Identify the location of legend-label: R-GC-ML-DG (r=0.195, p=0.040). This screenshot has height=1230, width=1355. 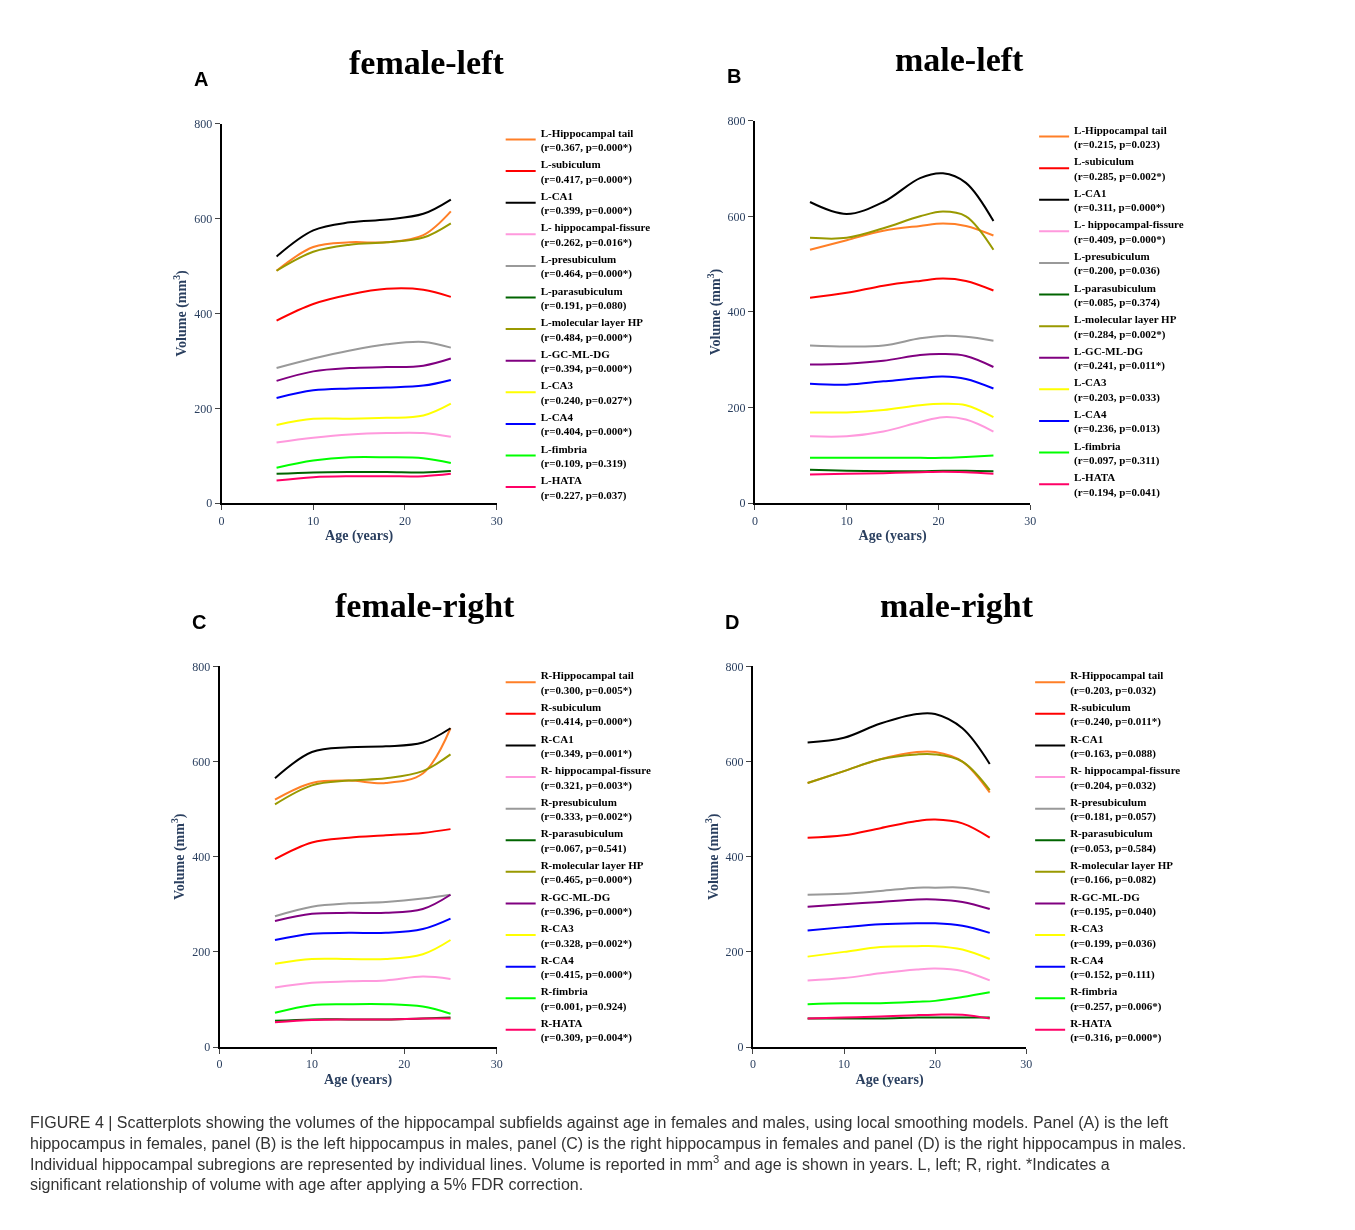
(1113, 904).